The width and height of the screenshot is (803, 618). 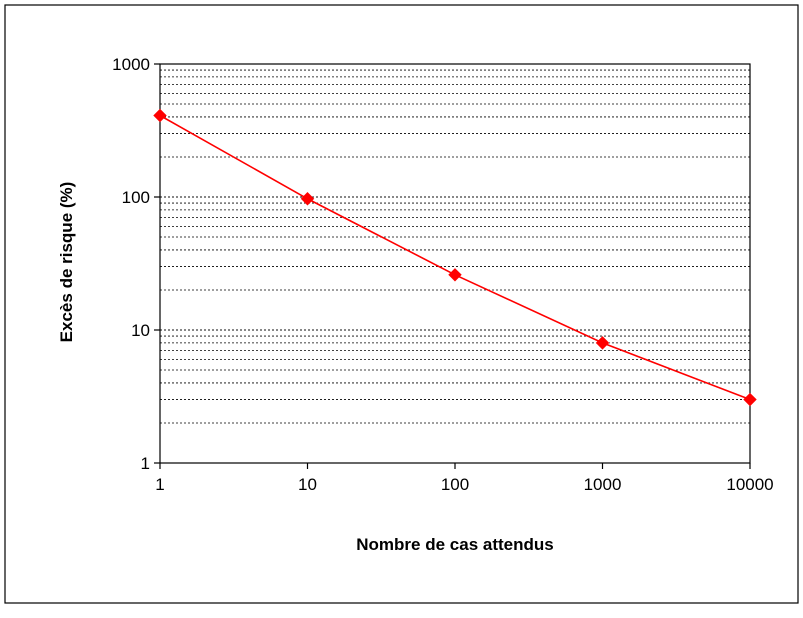 I want to click on y-tick-label: 10, so click(x=140, y=330).